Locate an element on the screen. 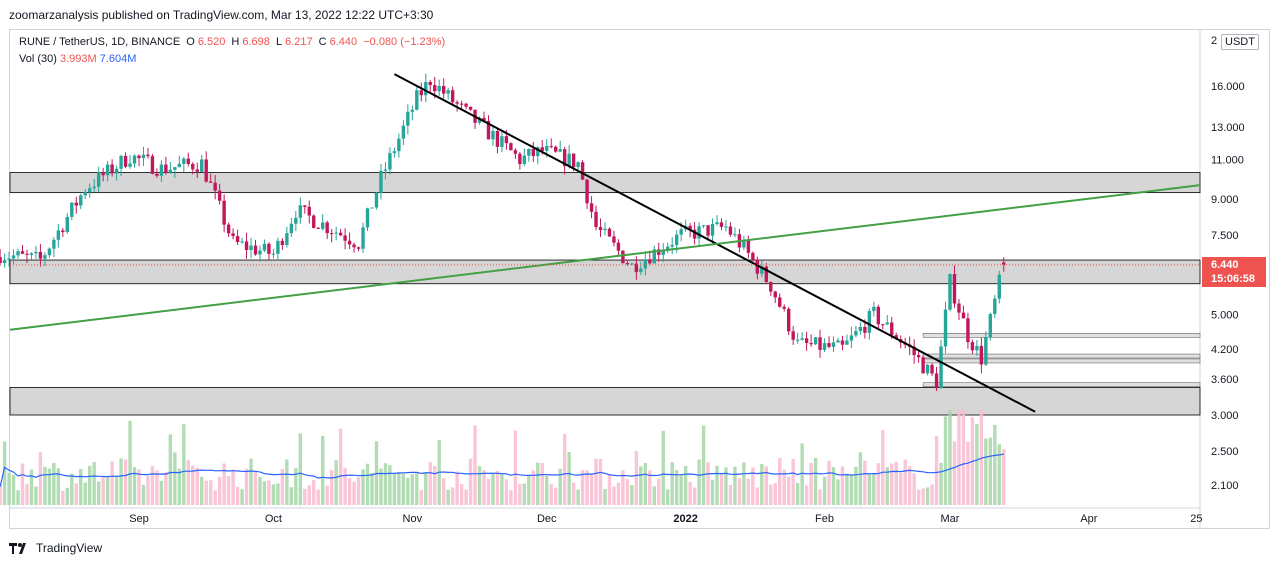 This screenshot has width=1280, height=566. tradingview-logo: TradingView is located at coordinates (55, 548).